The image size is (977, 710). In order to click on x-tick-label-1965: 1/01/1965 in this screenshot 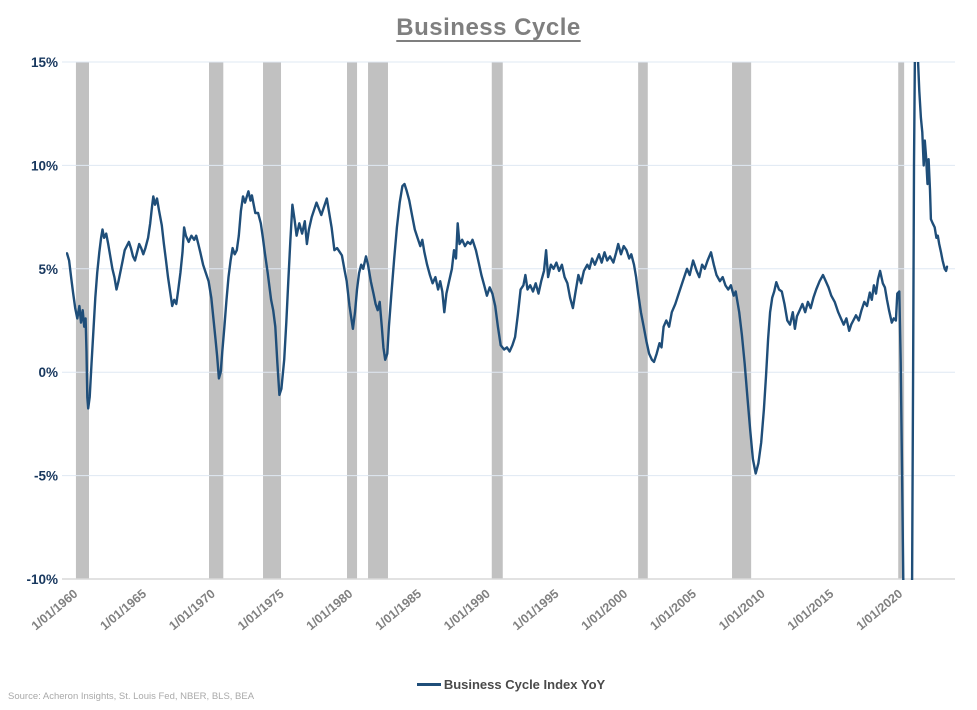, I will do `click(124, 610)`.